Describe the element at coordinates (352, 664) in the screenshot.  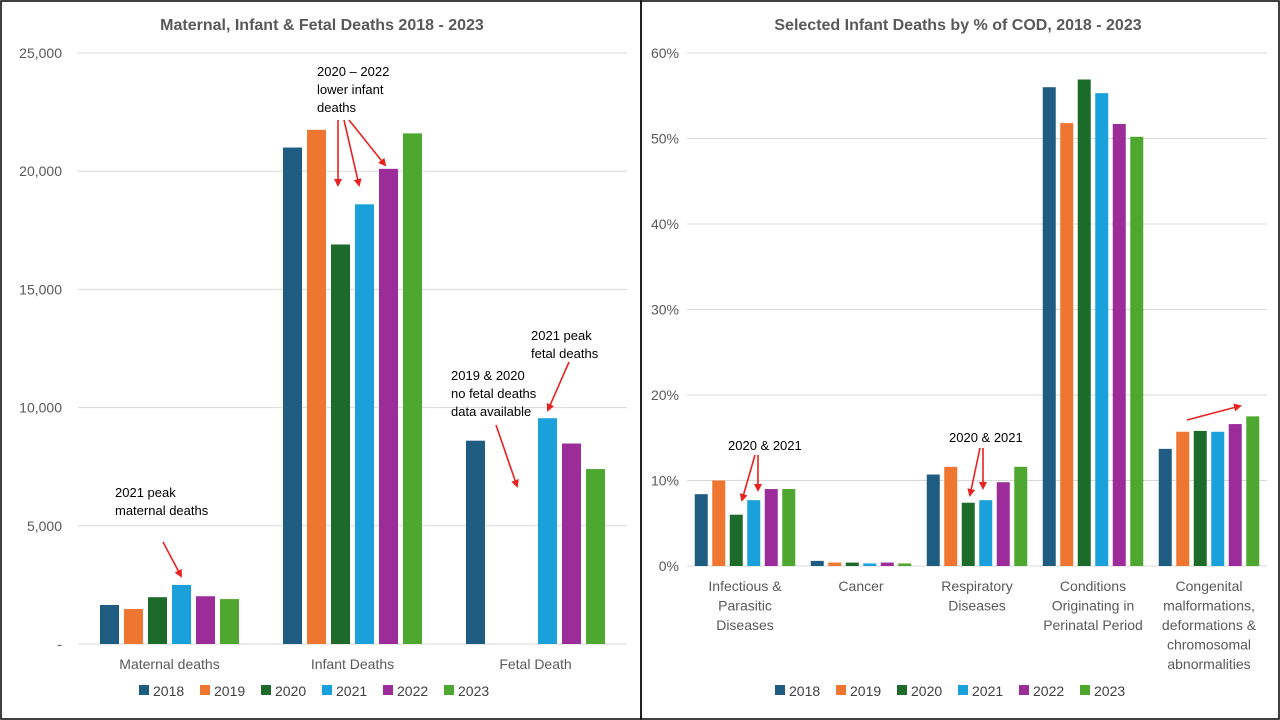
I see `left-category-label: Infant Deaths` at that location.